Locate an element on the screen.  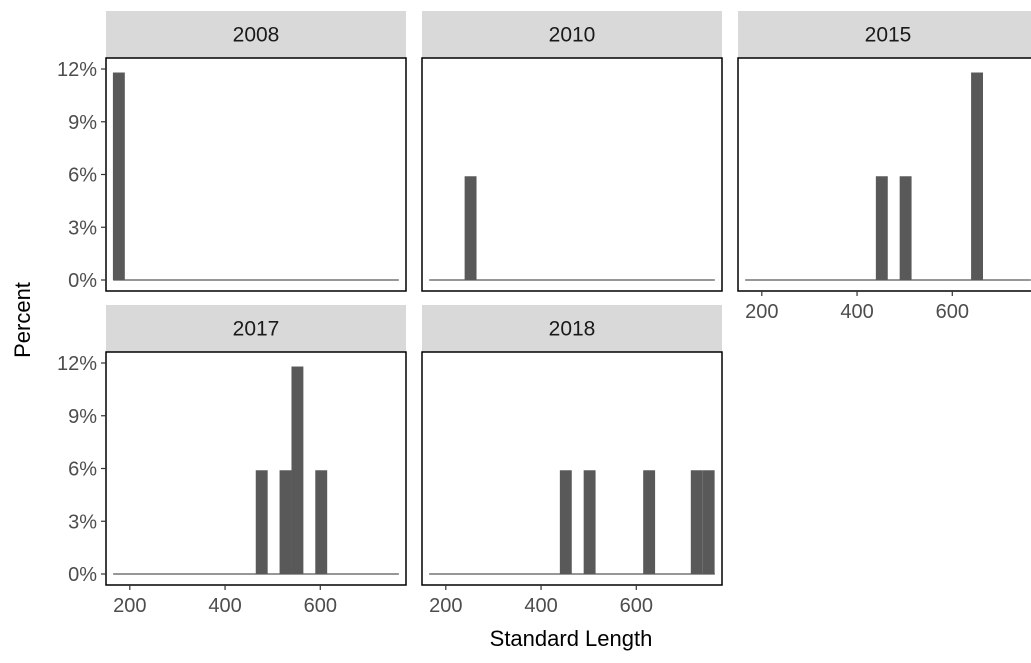
facet-strip-label: 2010 is located at coordinates (572, 35).